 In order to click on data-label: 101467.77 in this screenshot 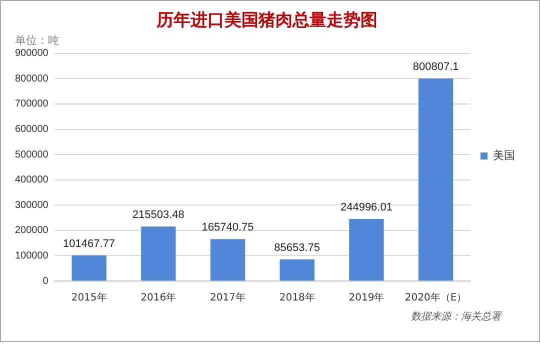, I will do `click(89, 244)`.